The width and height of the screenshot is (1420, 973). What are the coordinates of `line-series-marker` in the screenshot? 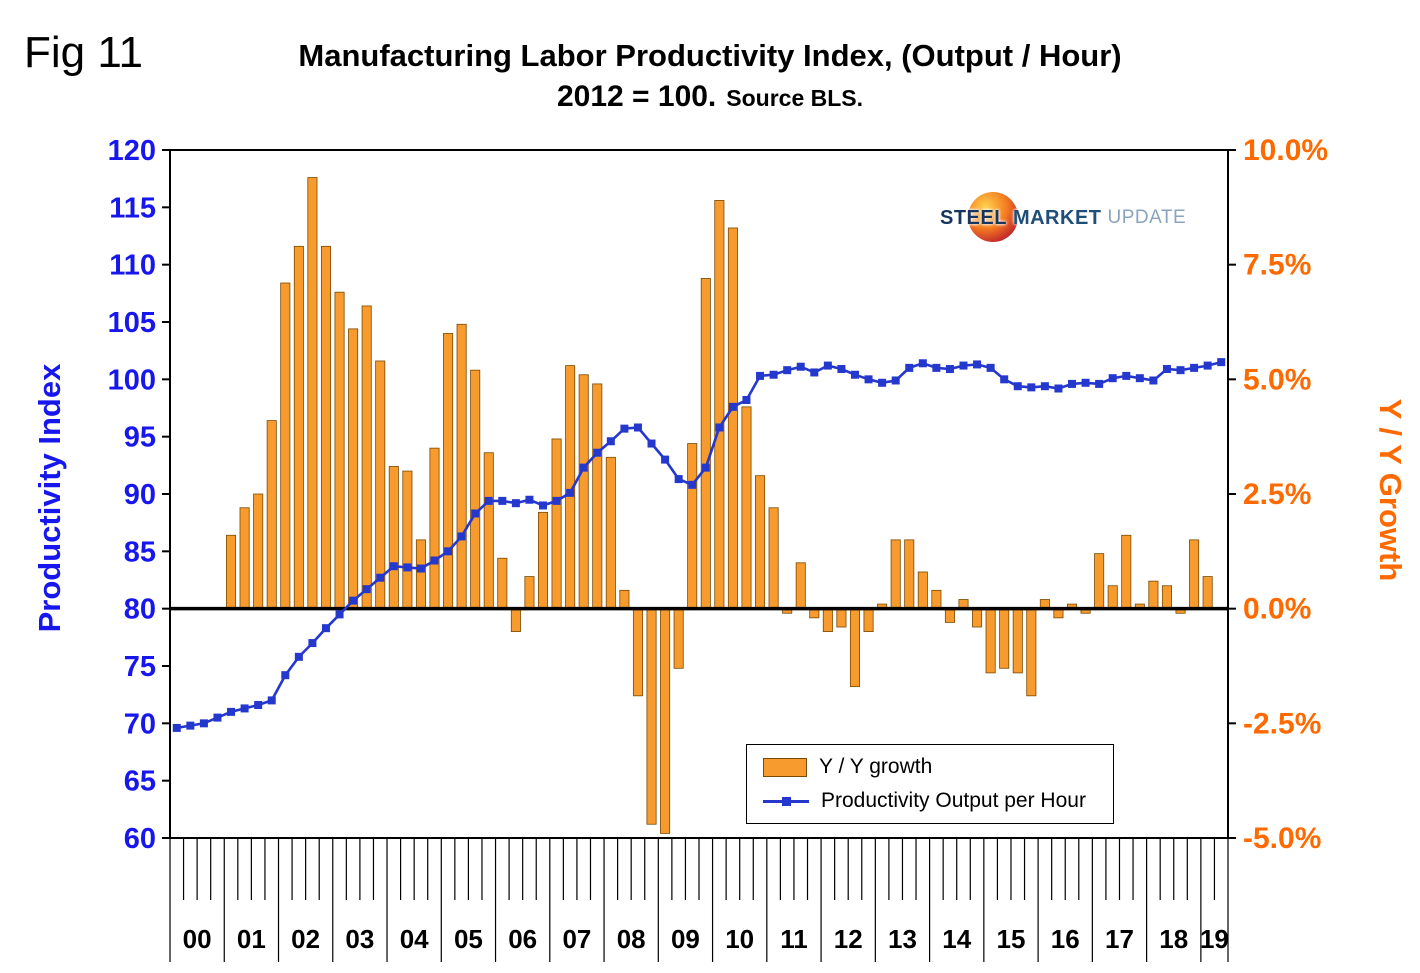 It's located at (786, 801).